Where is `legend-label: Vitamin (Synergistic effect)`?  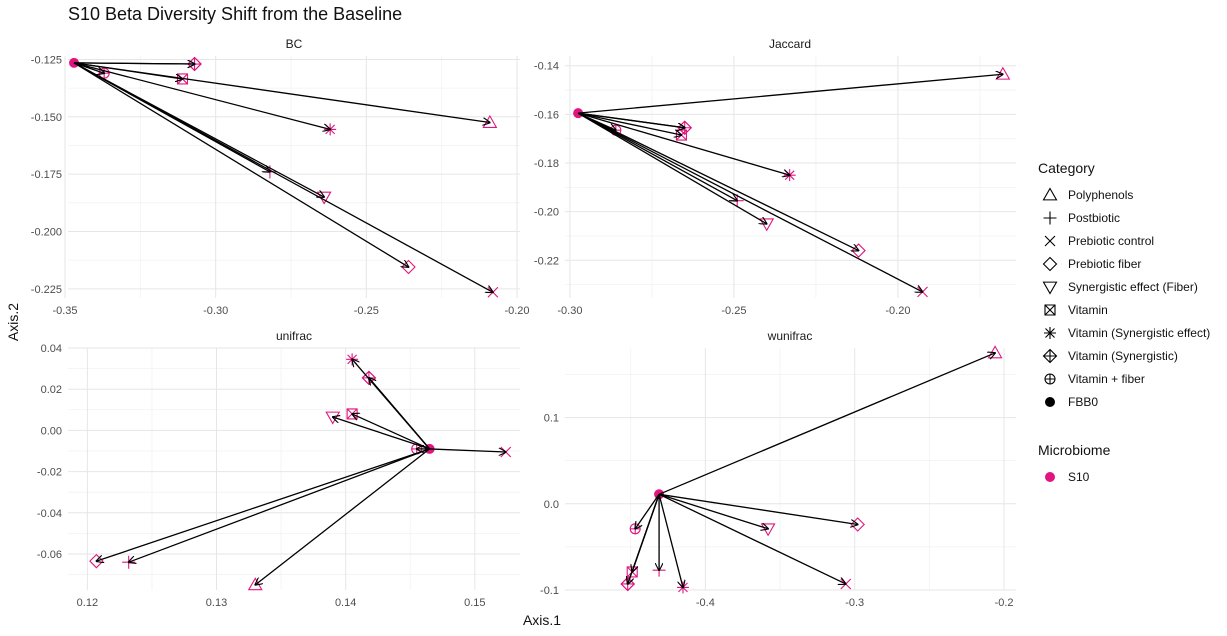
legend-label: Vitamin (Synergistic effect) is located at coordinates (1139, 333).